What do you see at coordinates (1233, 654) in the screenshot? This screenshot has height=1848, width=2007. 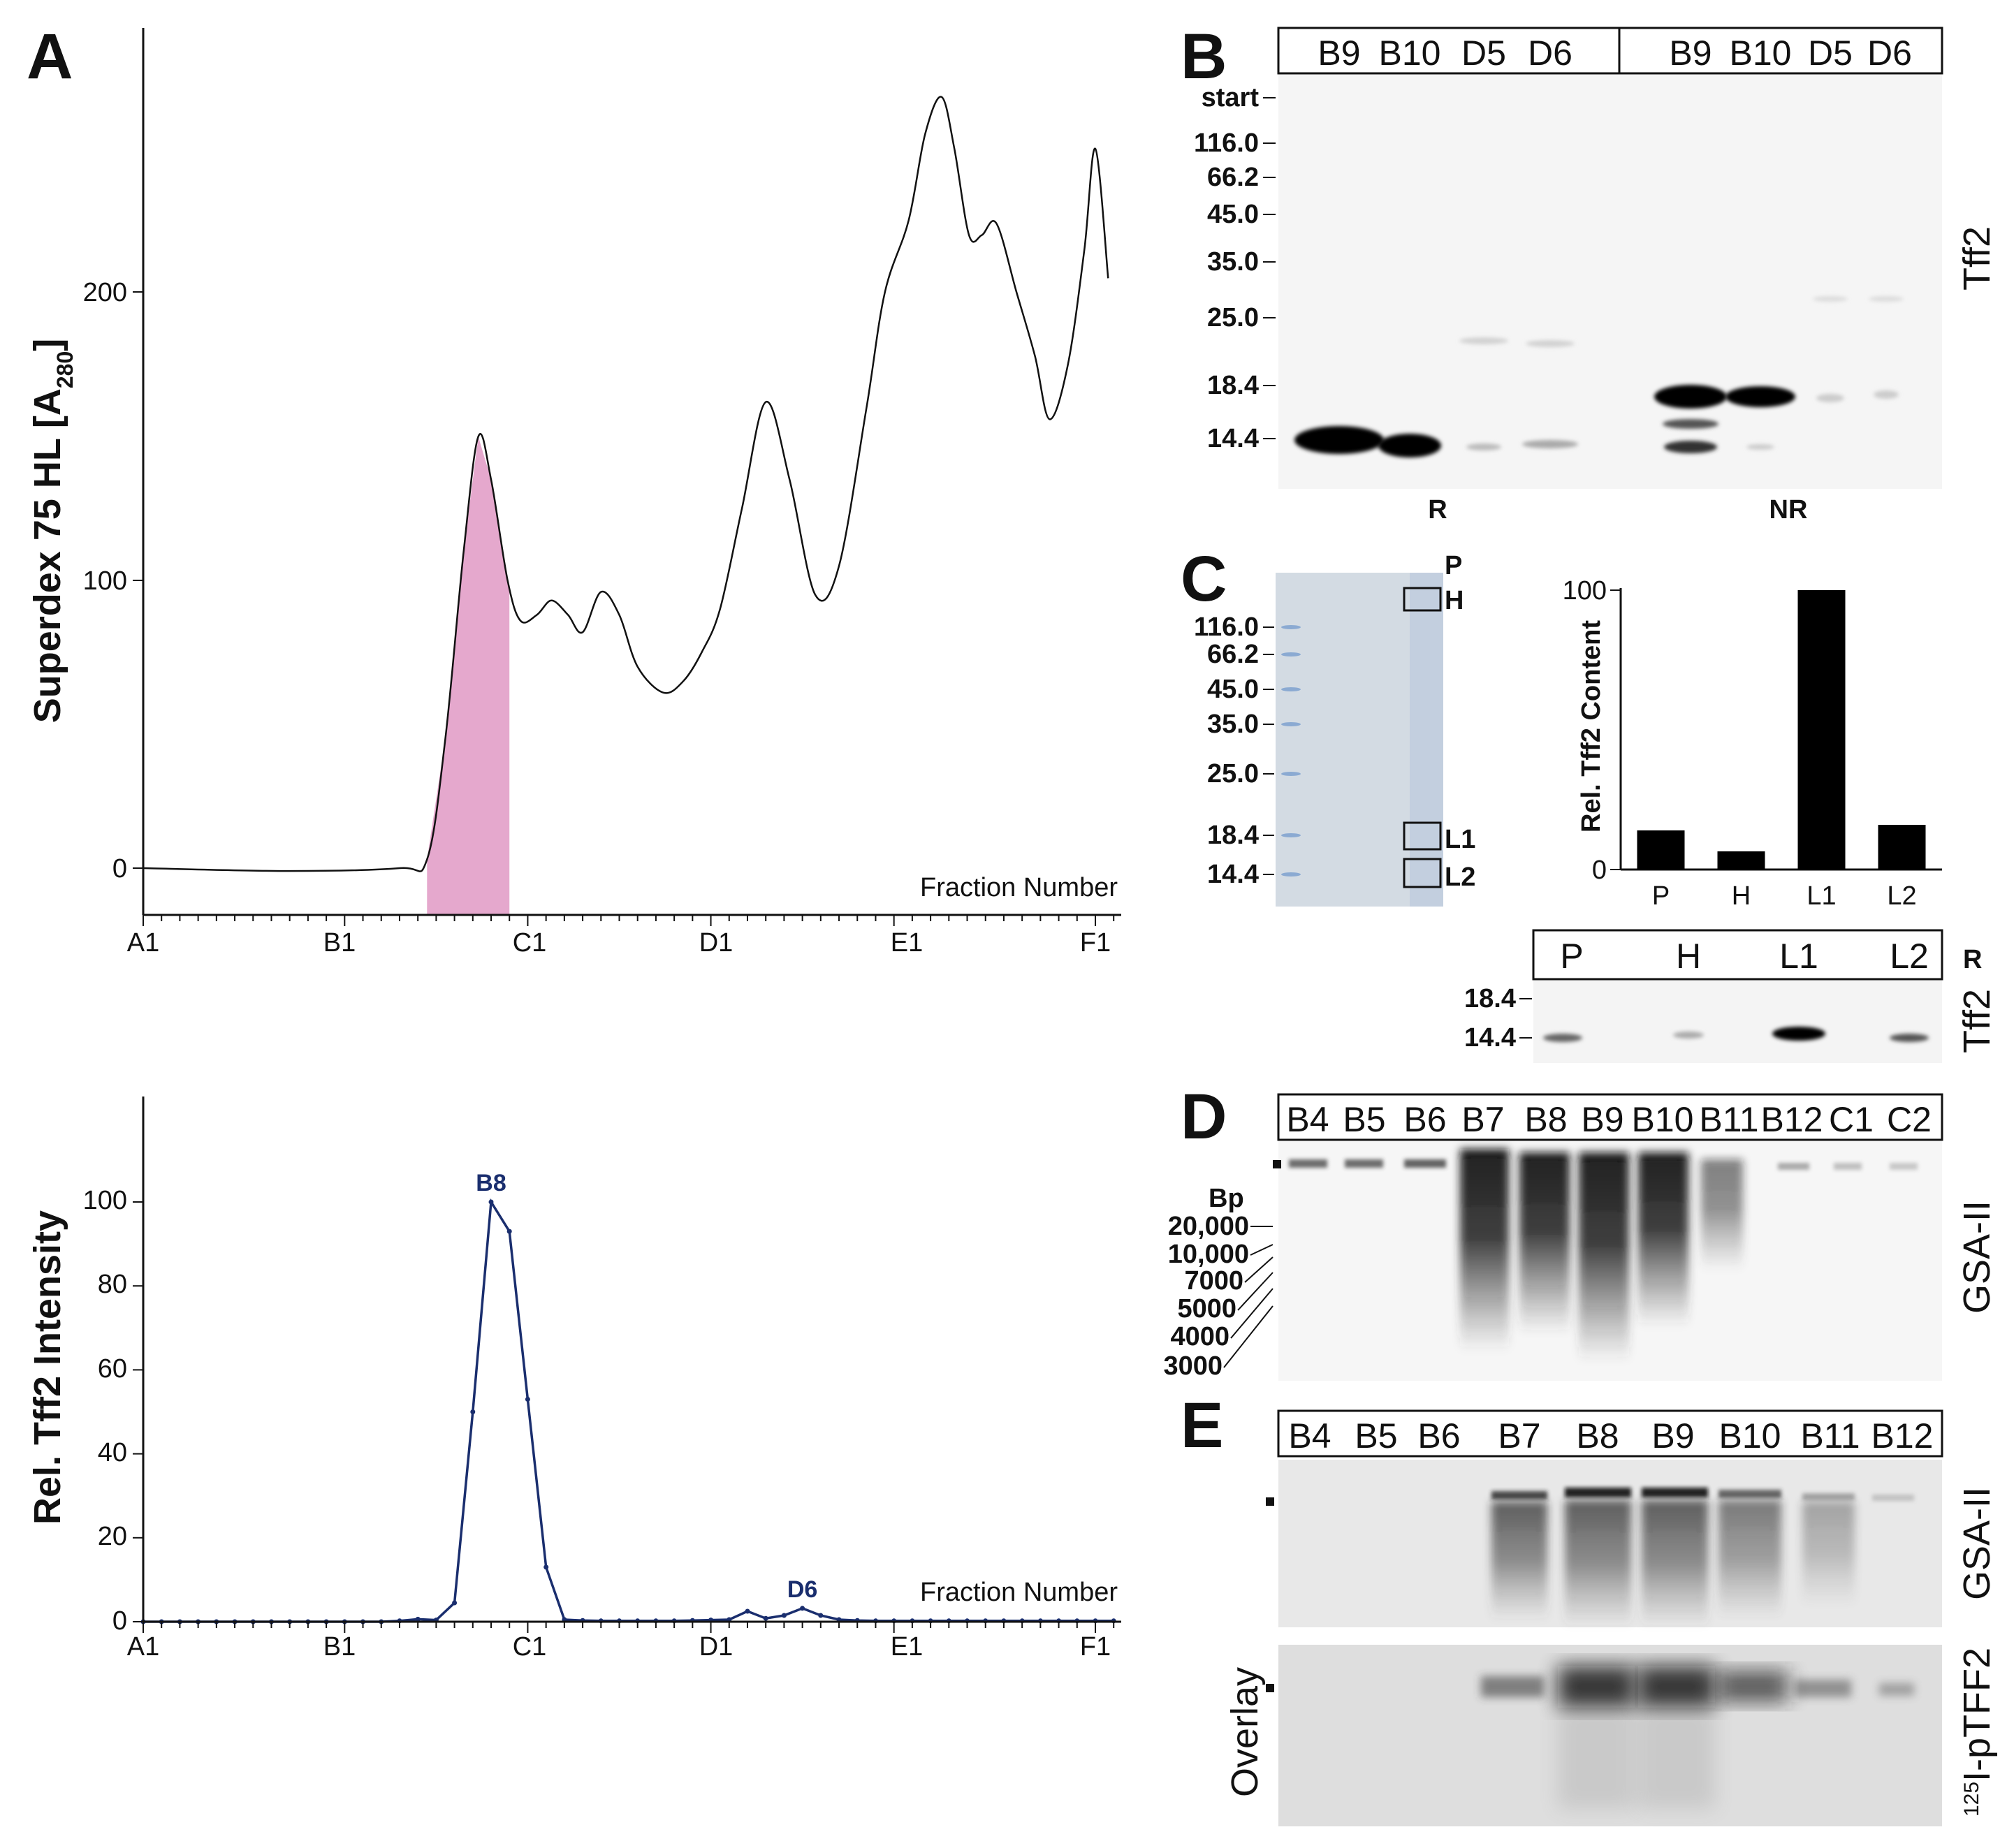 I see `gel-c-marker-66: 66.2` at bounding box center [1233, 654].